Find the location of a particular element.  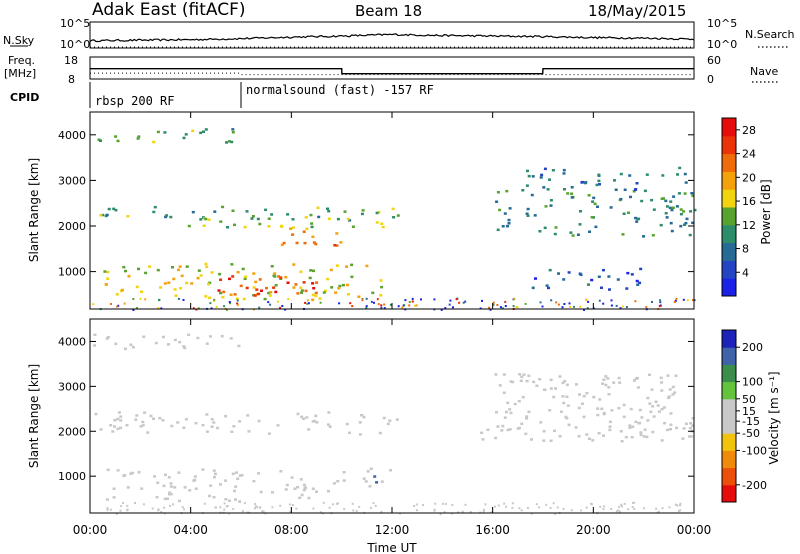

colorbar-tick-label: 28 is located at coordinates (749, 130).